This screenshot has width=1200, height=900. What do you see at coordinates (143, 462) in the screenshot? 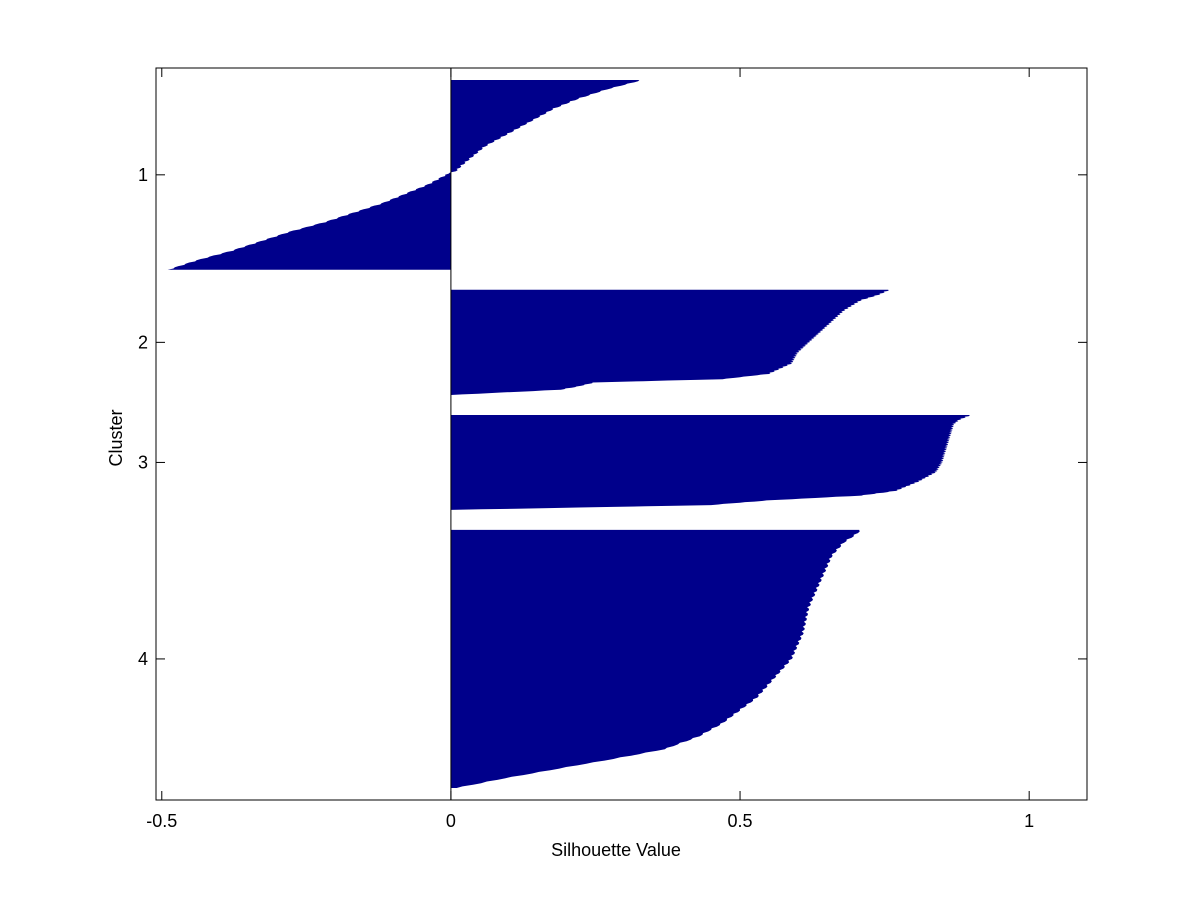
I see `y-tick-label-3: 3` at bounding box center [143, 462].